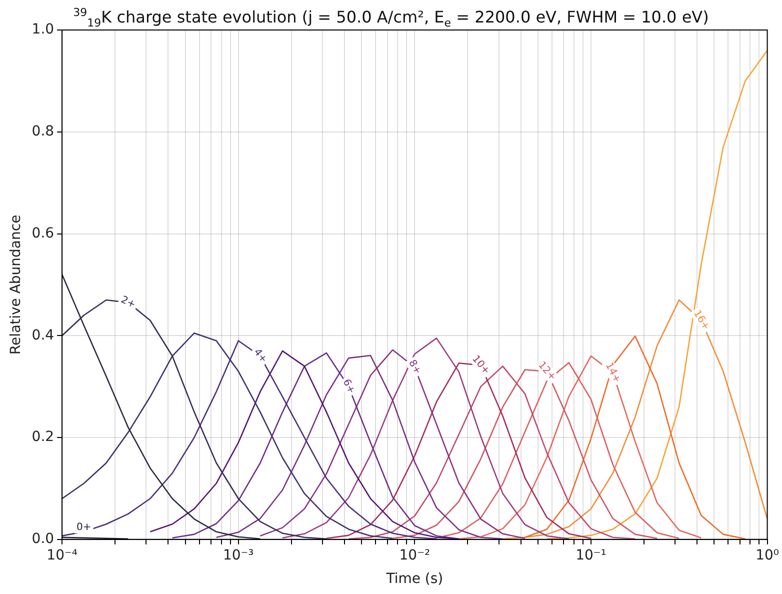 This screenshot has height=594, width=782. What do you see at coordinates (415, 367) in the screenshot?
I see `series-label: 8+` at bounding box center [415, 367].